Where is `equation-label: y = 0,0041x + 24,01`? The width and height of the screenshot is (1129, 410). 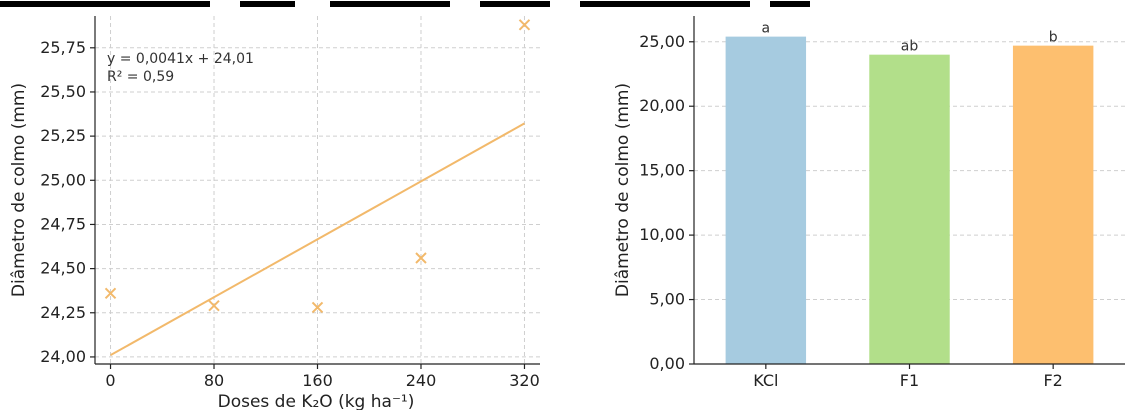 equation-label: y = 0,0041x + 24,01 is located at coordinates (180, 59).